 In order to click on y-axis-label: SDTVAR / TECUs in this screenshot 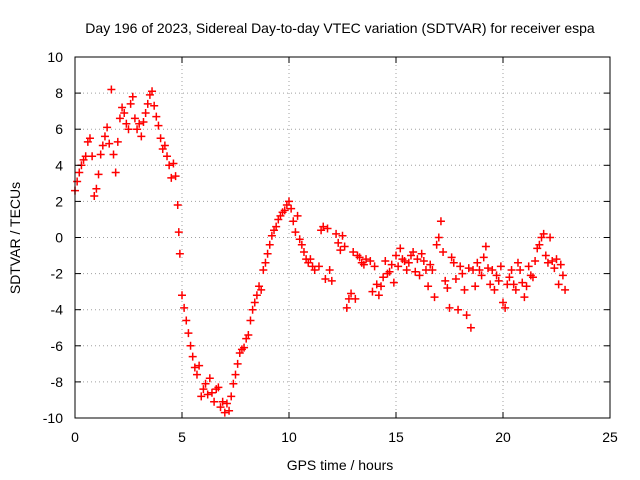, I will do `click(15, 238)`.